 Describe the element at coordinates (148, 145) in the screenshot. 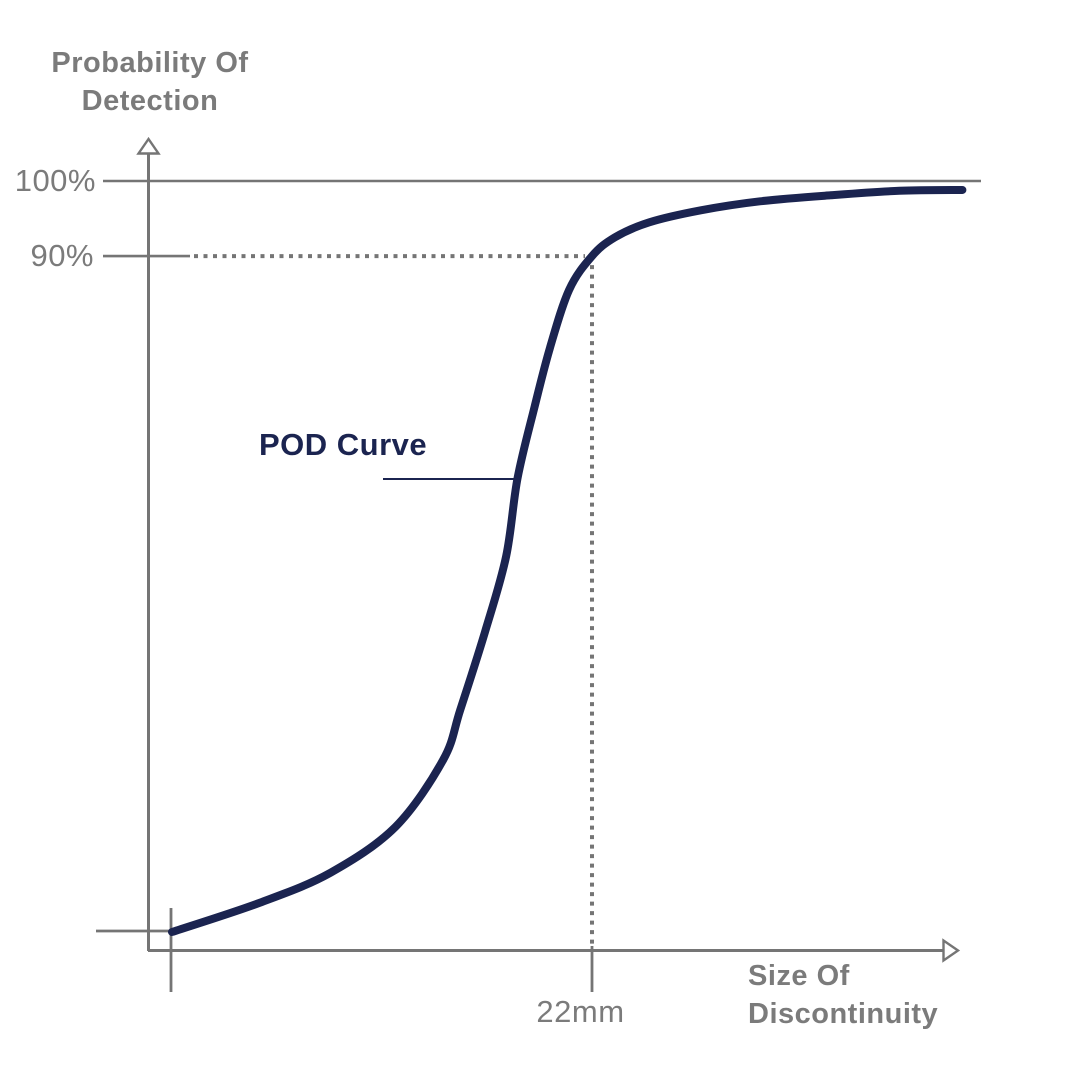

I see `y-axis-arrowhead-icon` at that location.